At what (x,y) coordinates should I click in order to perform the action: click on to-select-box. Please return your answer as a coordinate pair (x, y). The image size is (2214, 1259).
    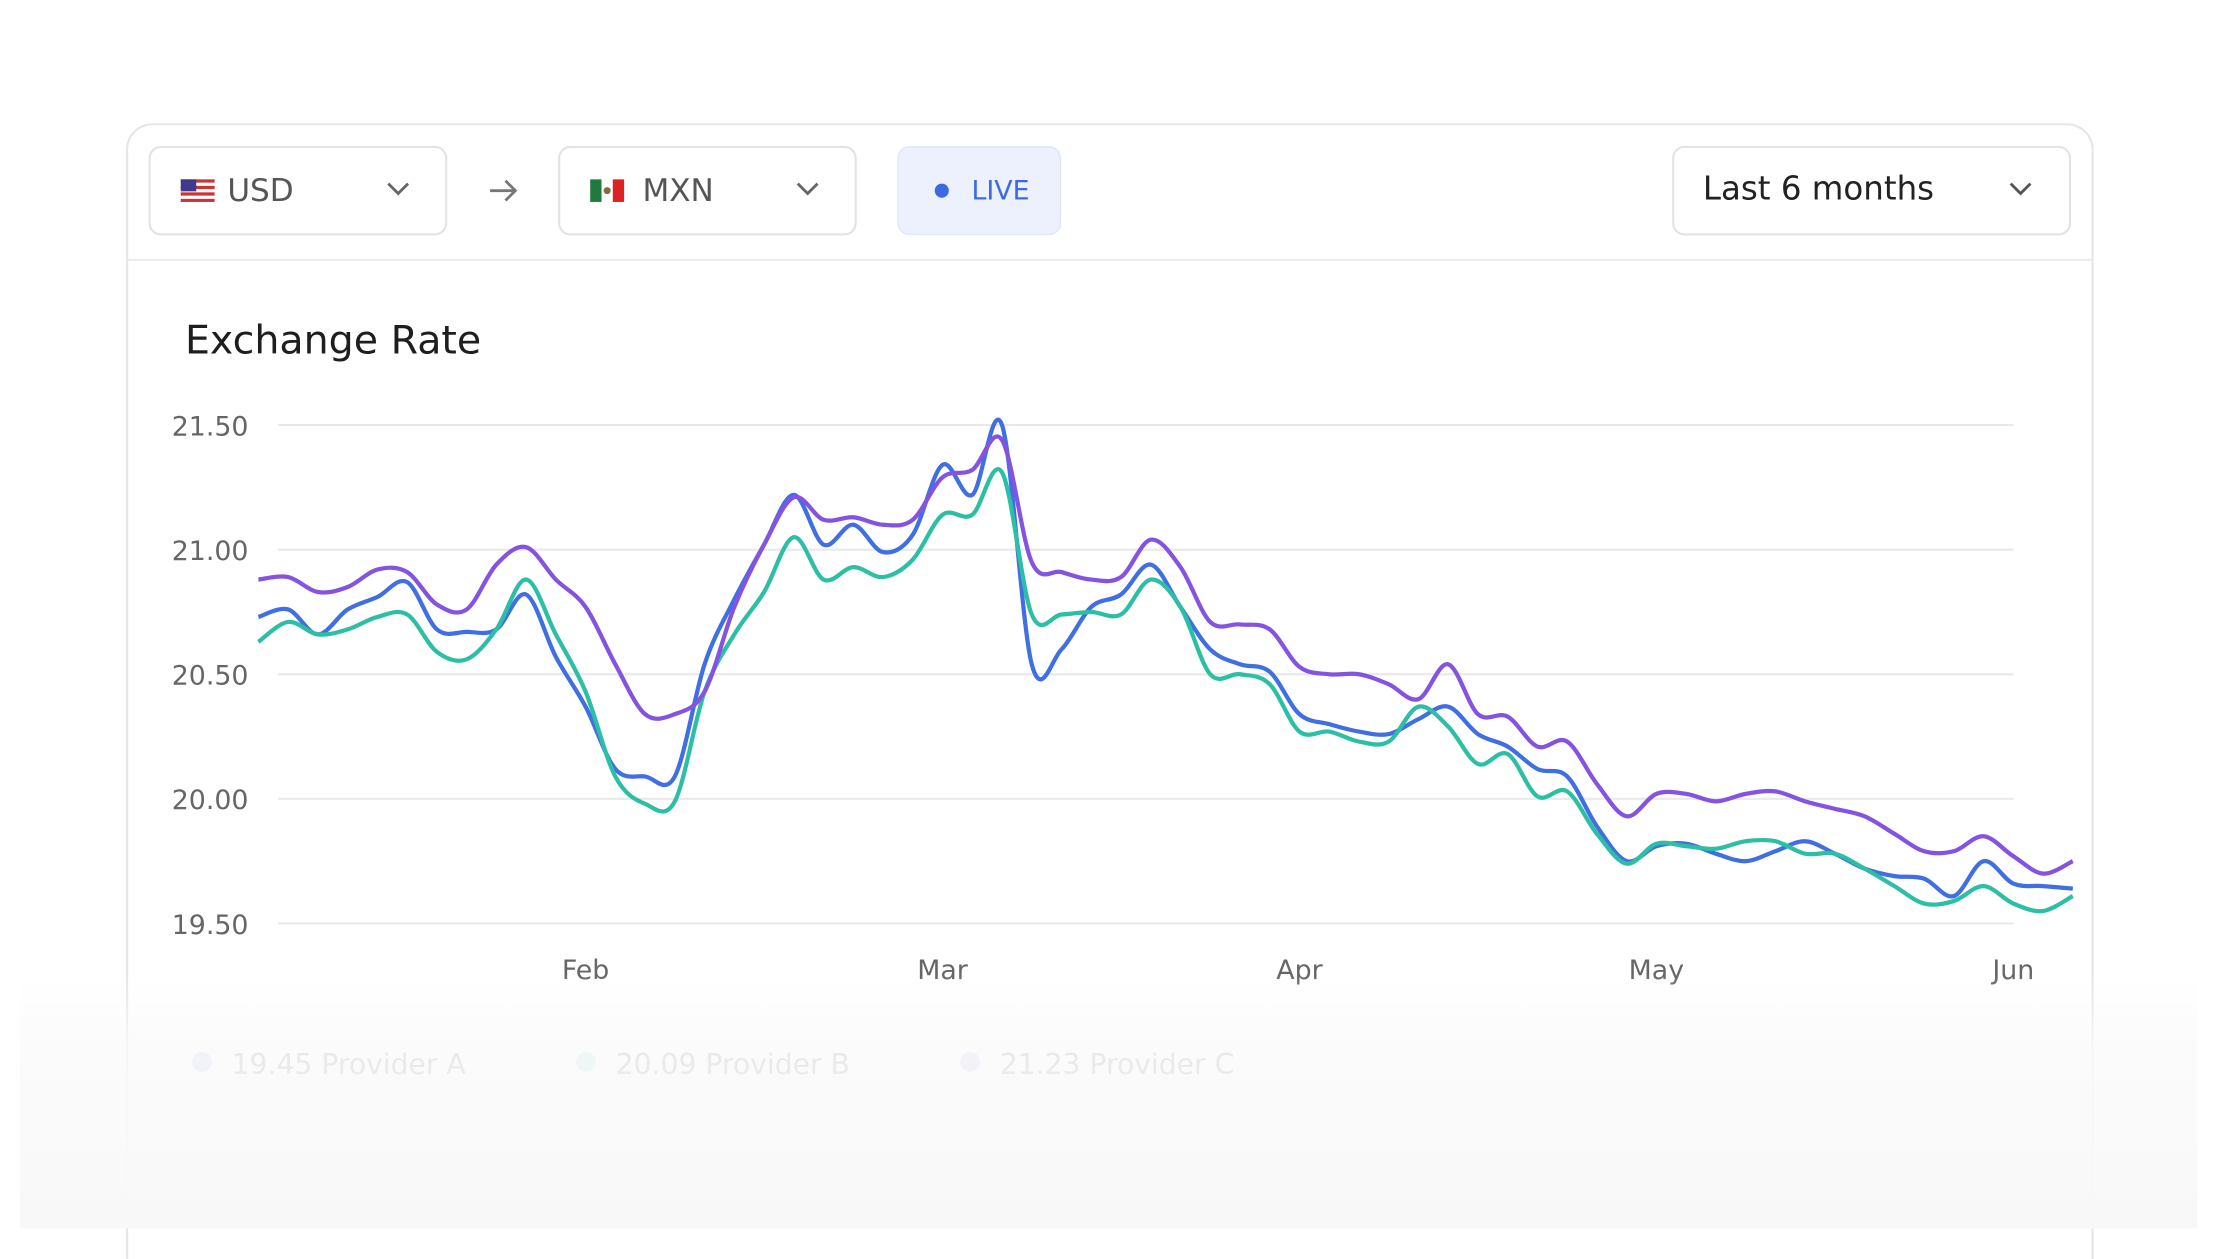
    Looking at the image, I should click on (707, 190).